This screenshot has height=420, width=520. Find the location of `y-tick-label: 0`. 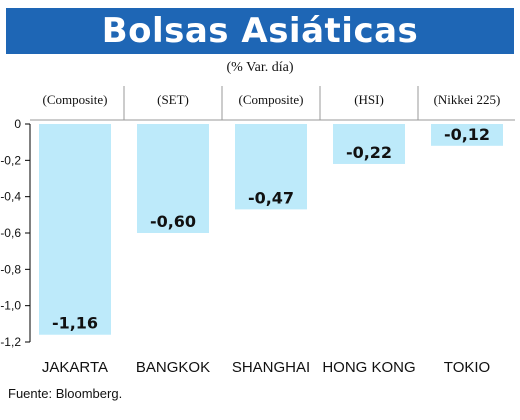

y-tick-label: 0 is located at coordinates (17, 124).